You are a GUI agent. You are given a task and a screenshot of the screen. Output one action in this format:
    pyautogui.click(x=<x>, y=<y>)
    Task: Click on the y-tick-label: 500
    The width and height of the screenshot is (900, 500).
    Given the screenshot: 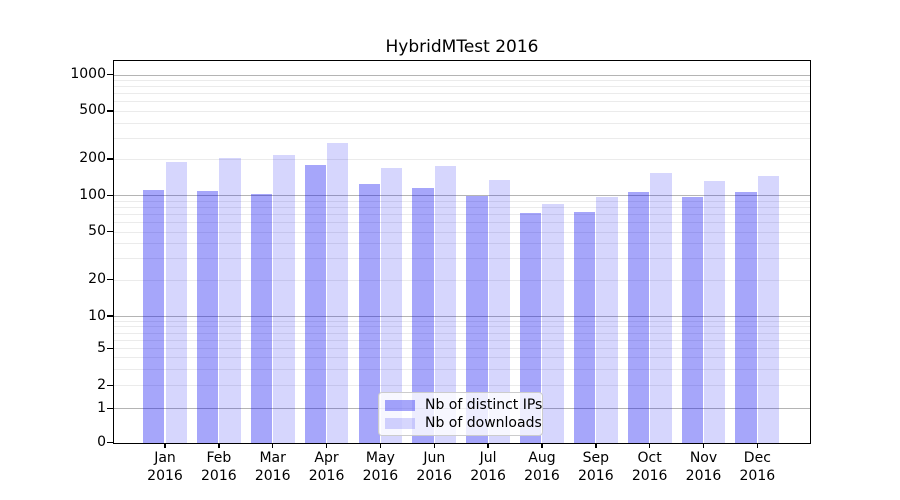 What is the action you would take?
    pyautogui.click(x=92, y=110)
    